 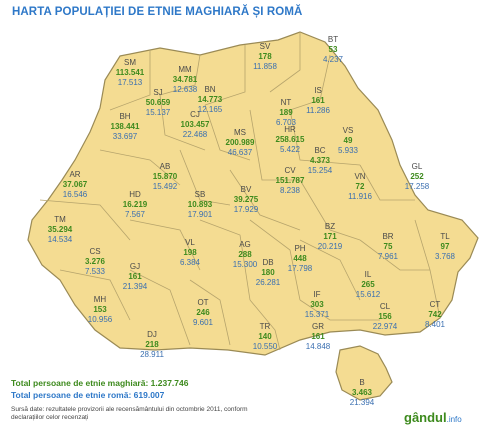 I want to click on county-bn: BN 14.773 12.165, so click(x=210, y=100).